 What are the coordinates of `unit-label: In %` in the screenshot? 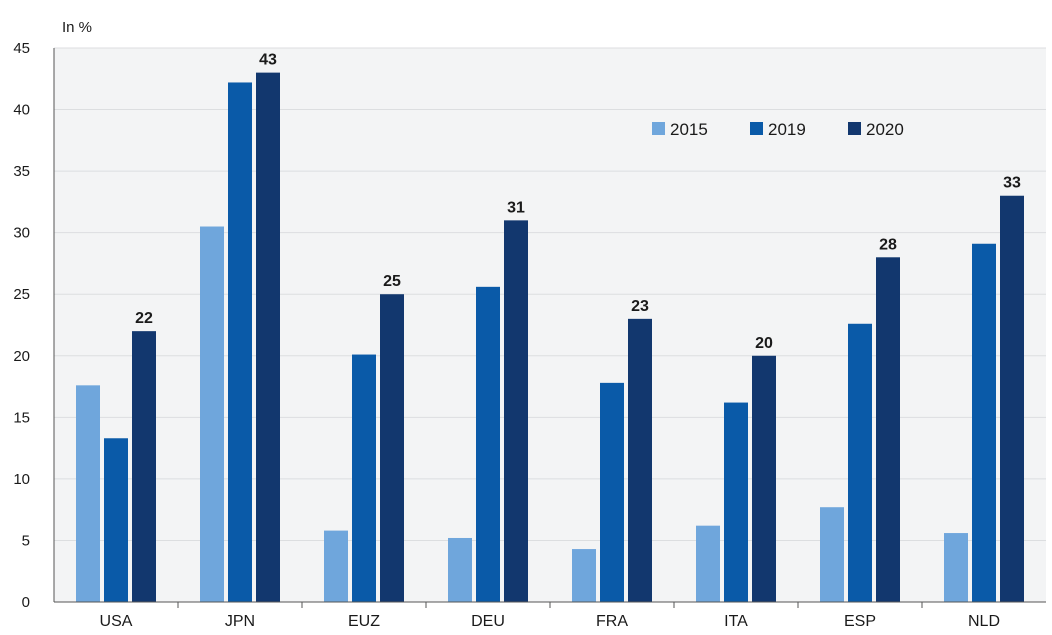 It's located at (77, 27).